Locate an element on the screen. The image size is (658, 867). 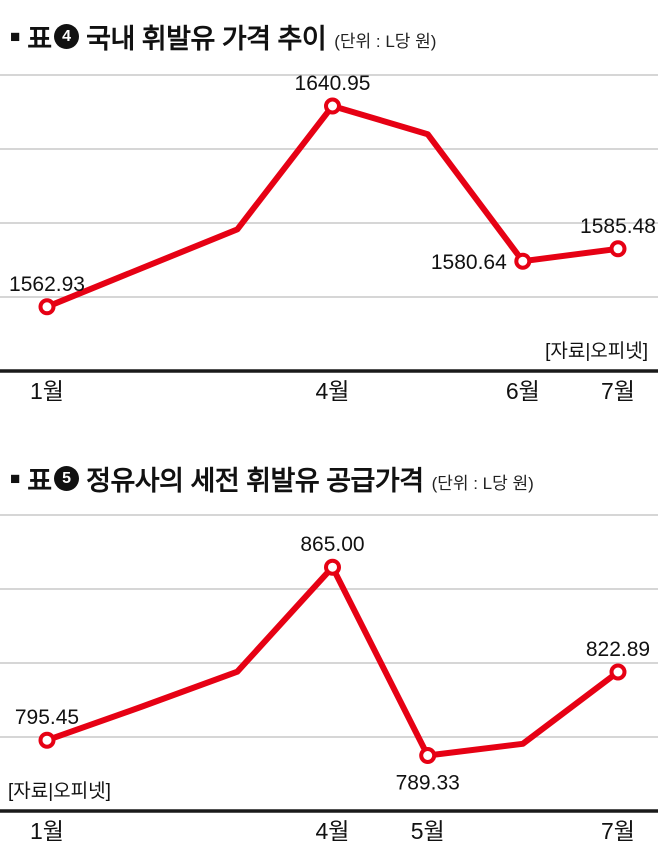
chart1-title: ■ 표 4 국내 휘발유 가격 추이 (단위 : L당 원) is located at coordinates (223, 36).